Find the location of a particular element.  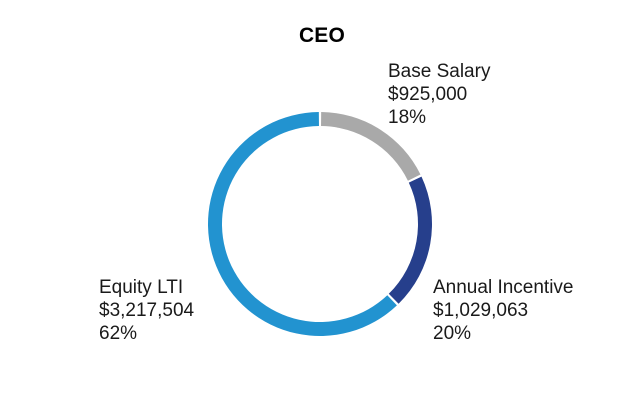

percent-label: 62% is located at coordinates (118, 333).